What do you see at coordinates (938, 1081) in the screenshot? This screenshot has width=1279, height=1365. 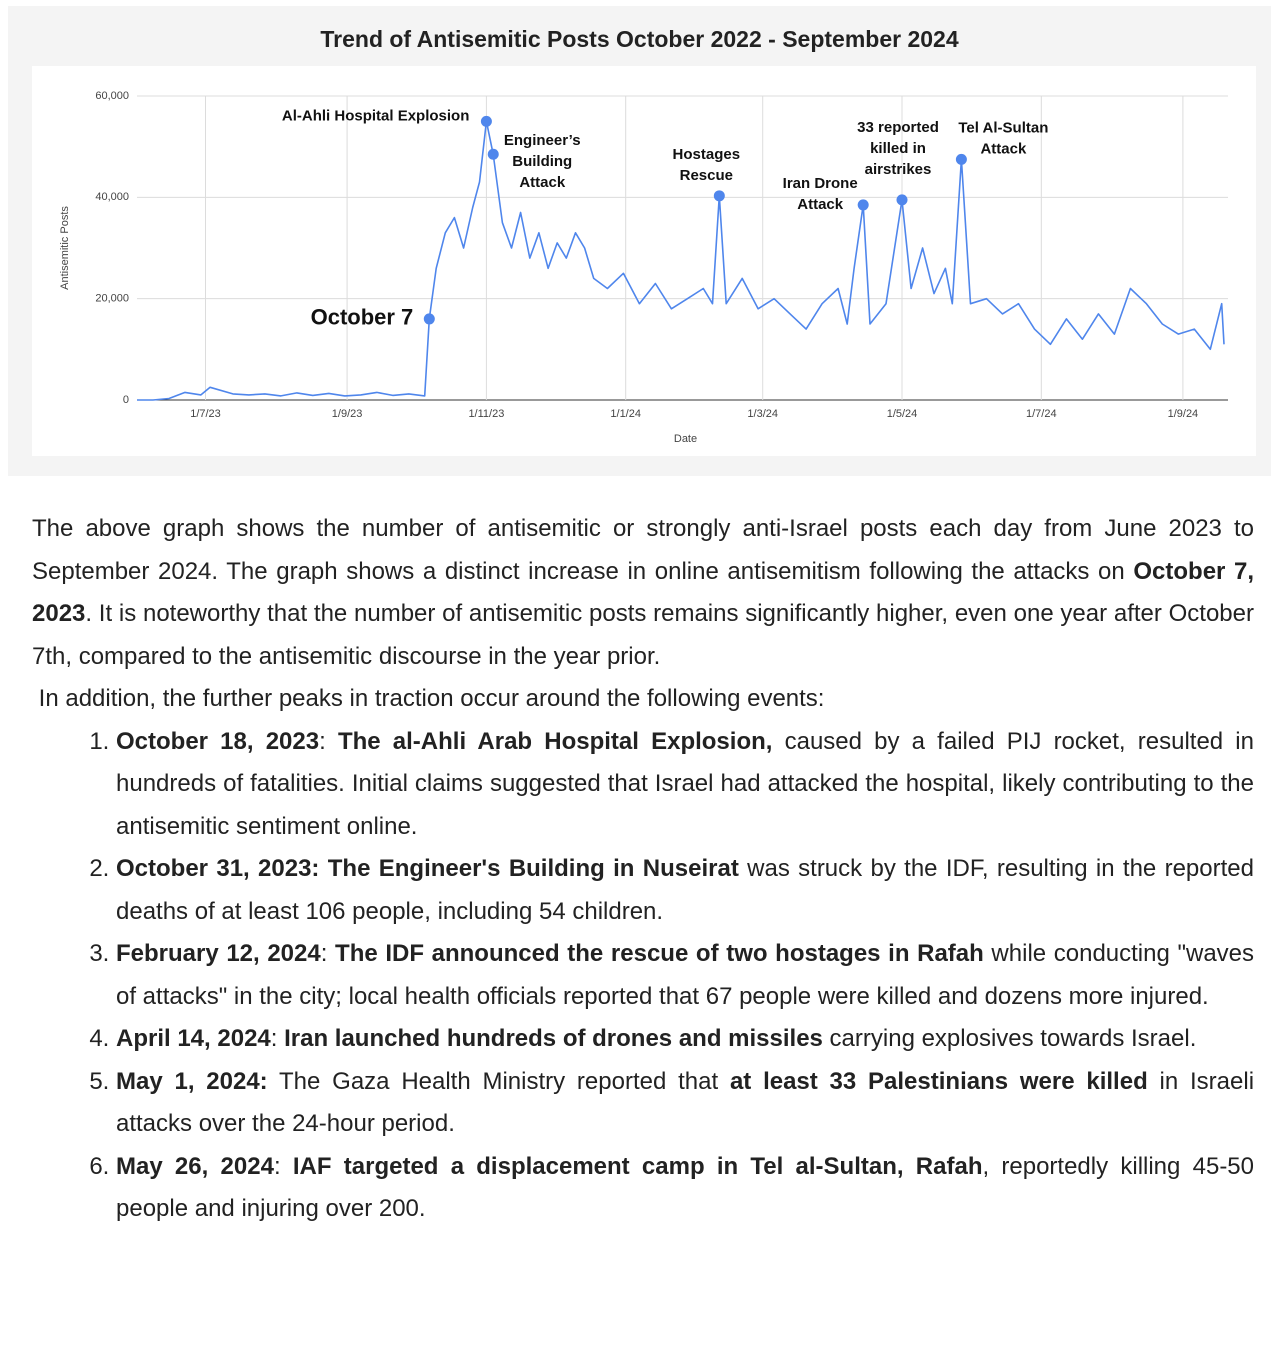 I see `bold-text: at least 33 Palestinians were killed` at bounding box center [938, 1081].